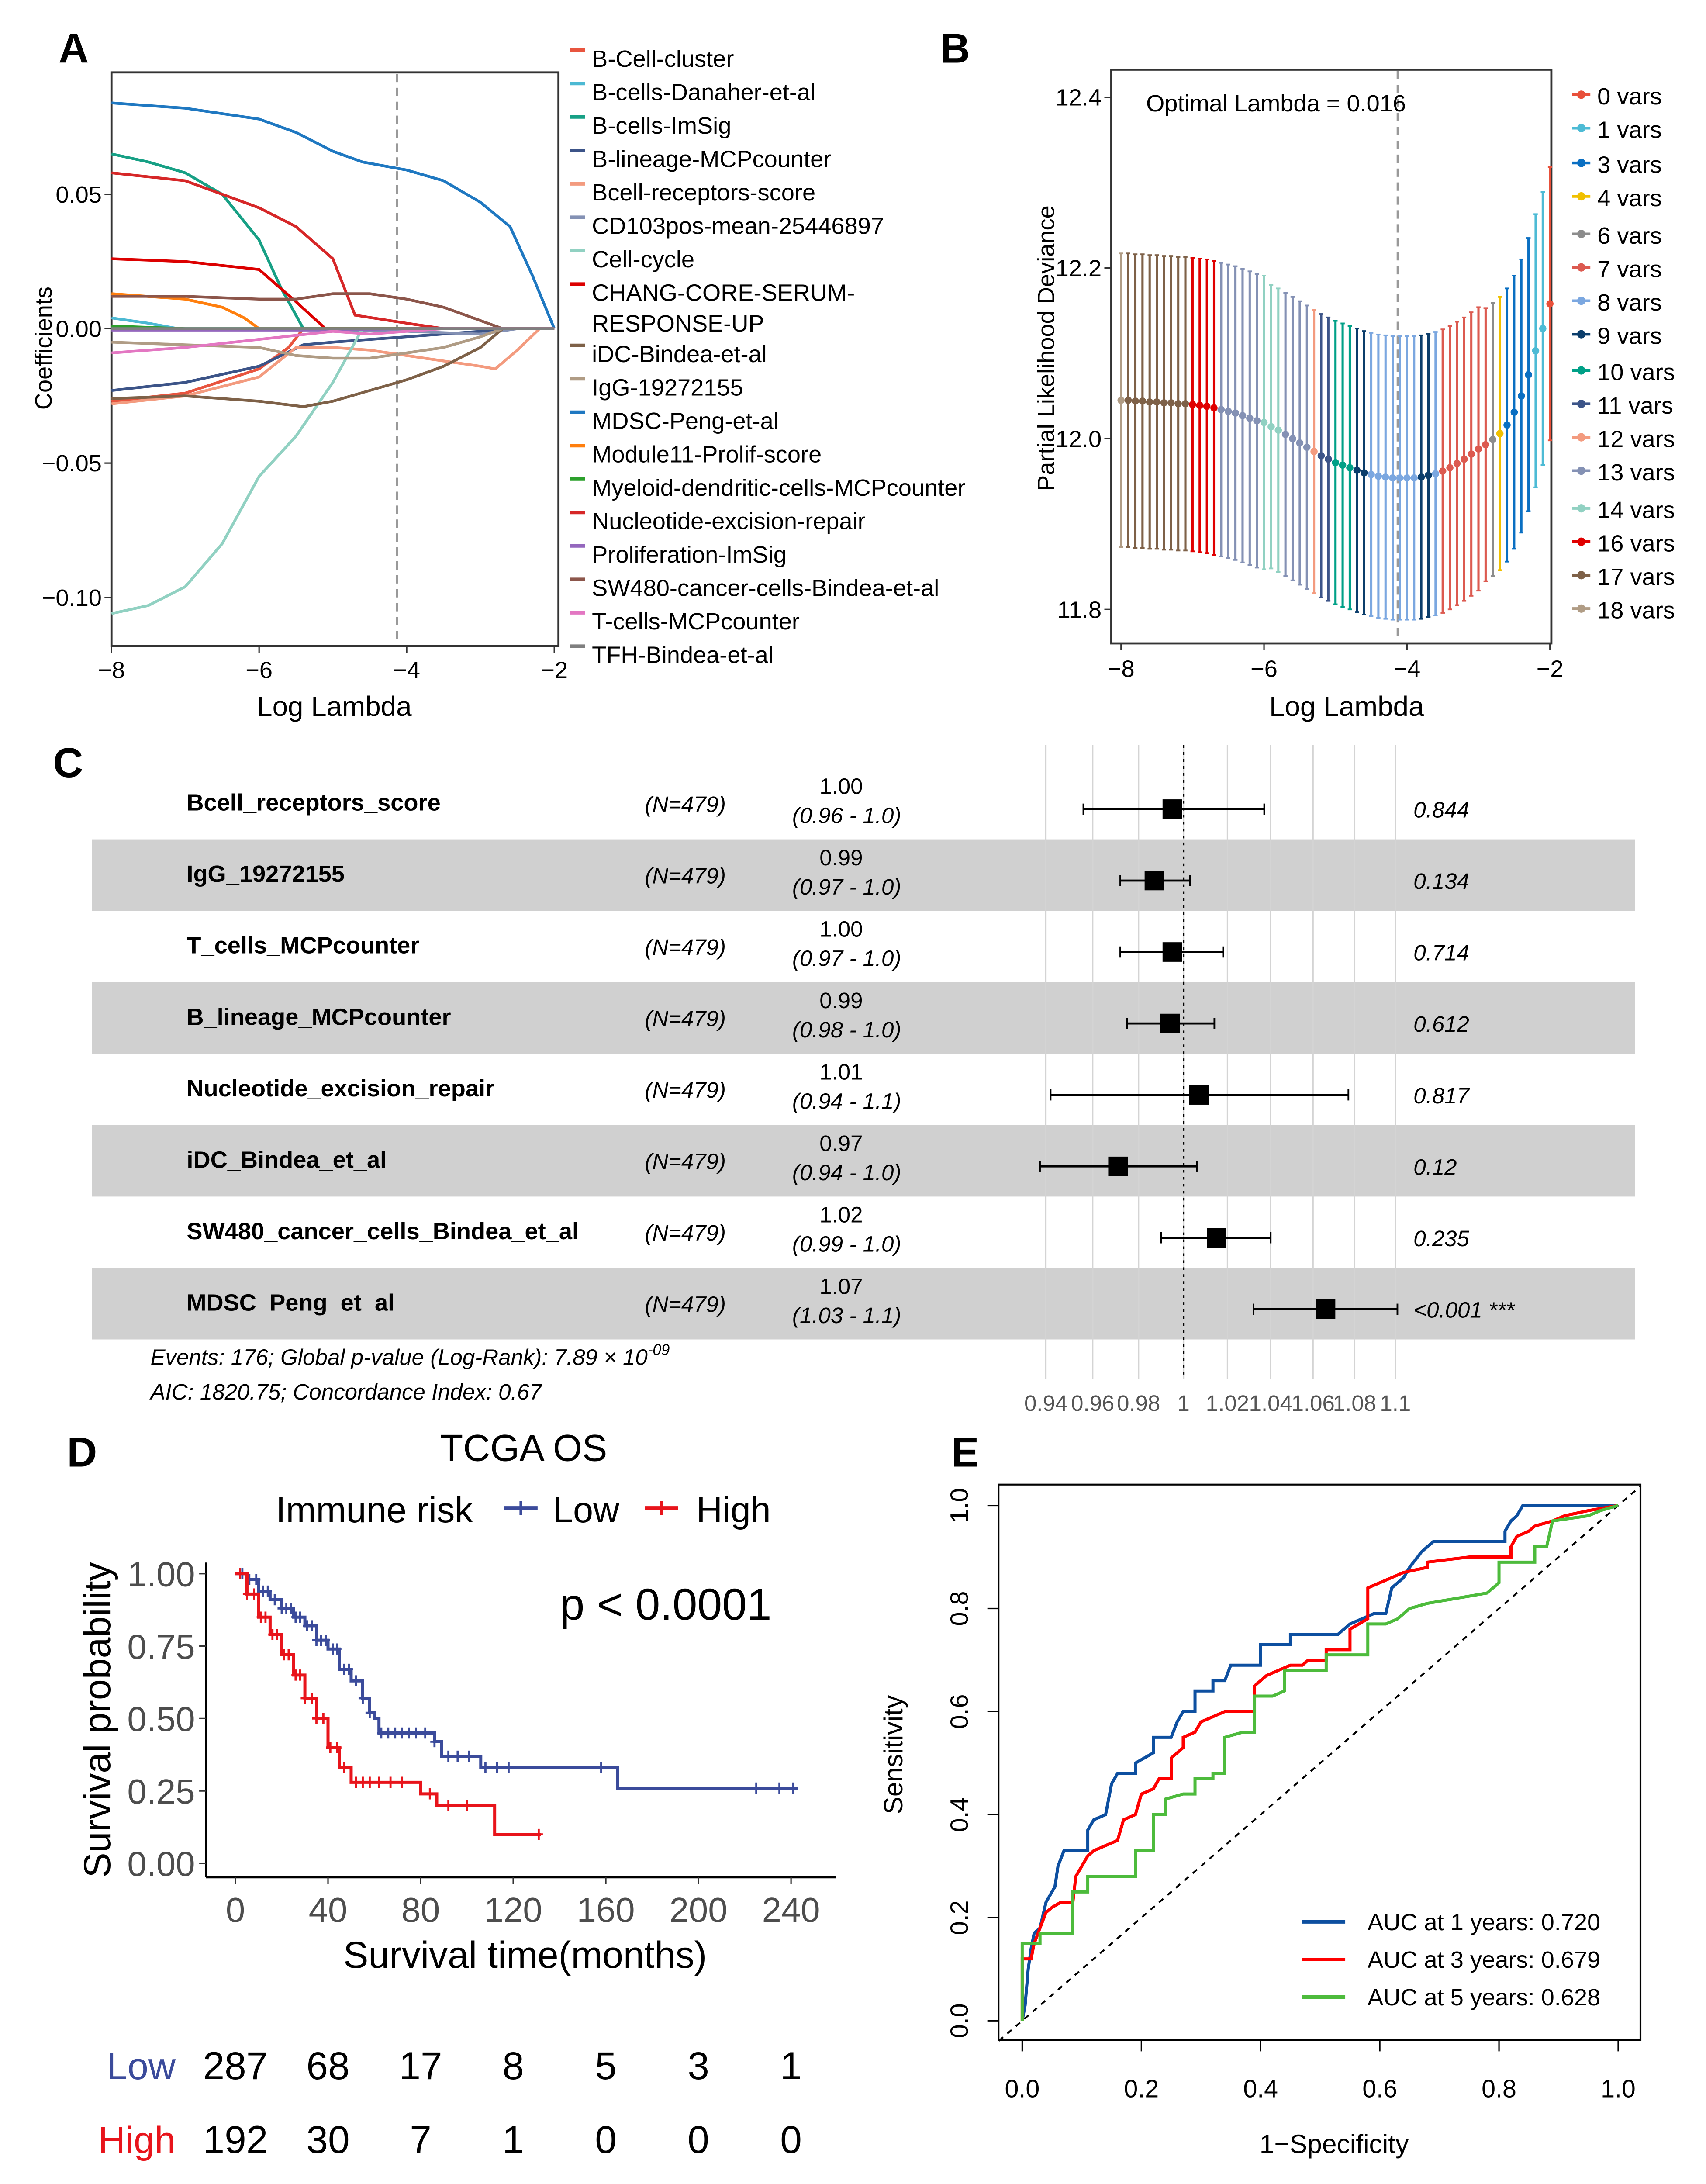 The image size is (1706, 2184). Describe the element at coordinates (161, 1574) in the screenshot. I see `y-tick-label: 1.00` at that location.